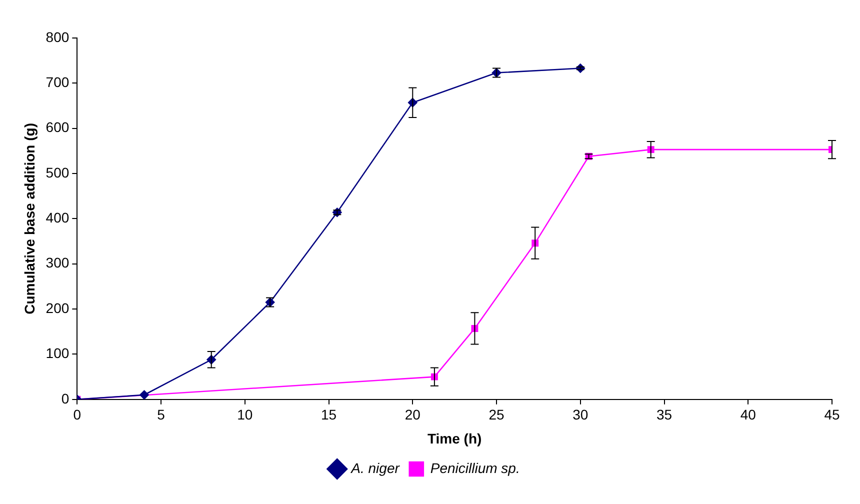 Image resolution: width=860 pixels, height=504 pixels. Describe the element at coordinates (496, 414) in the screenshot. I see `x-tick-label: 25` at that location.